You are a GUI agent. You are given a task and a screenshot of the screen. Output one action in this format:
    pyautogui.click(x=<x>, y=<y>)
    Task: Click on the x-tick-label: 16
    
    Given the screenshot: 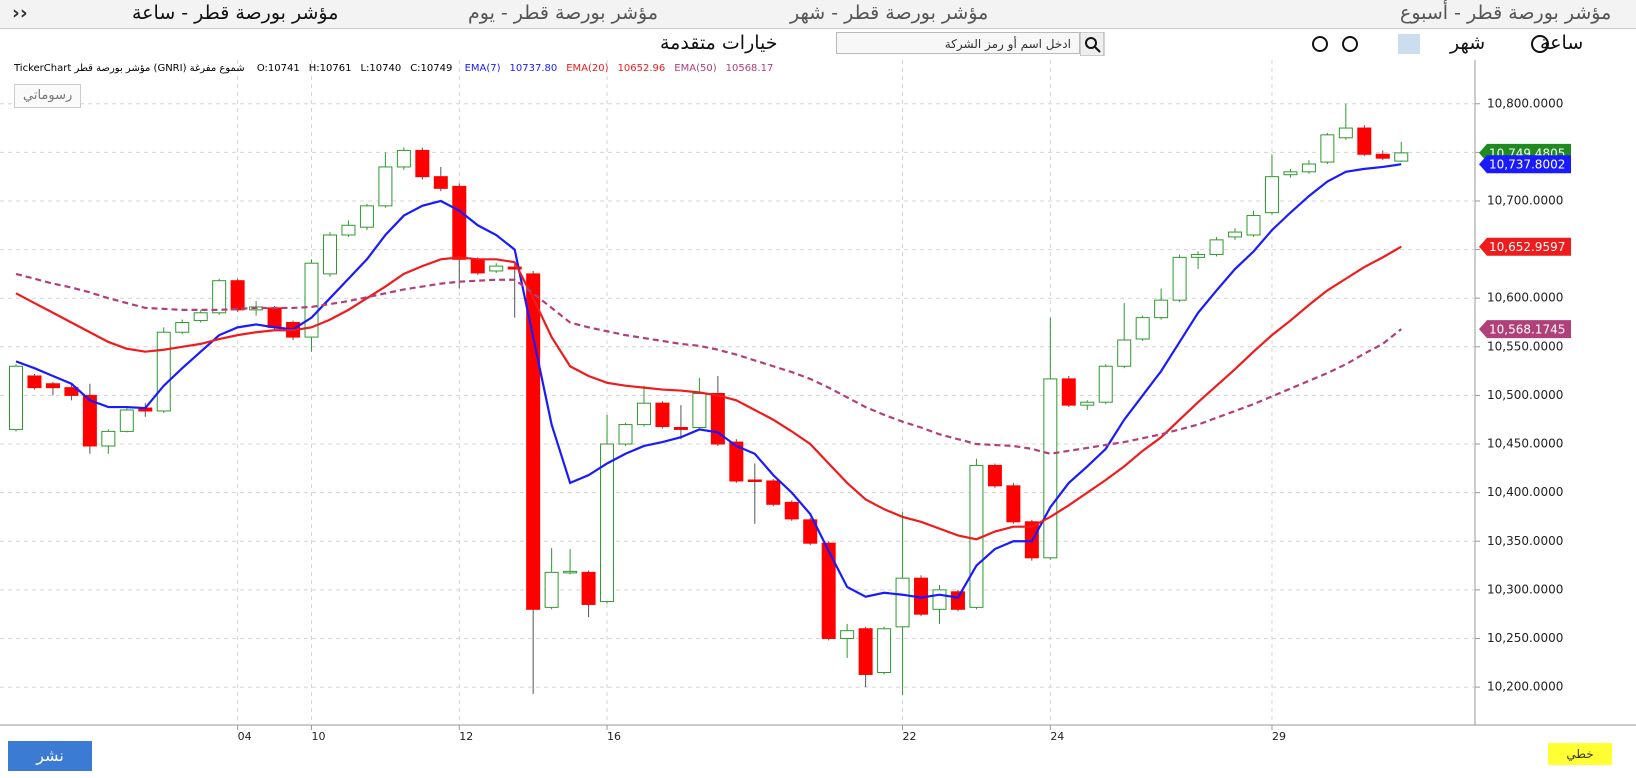 What is the action you would take?
    pyautogui.click(x=614, y=736)
    